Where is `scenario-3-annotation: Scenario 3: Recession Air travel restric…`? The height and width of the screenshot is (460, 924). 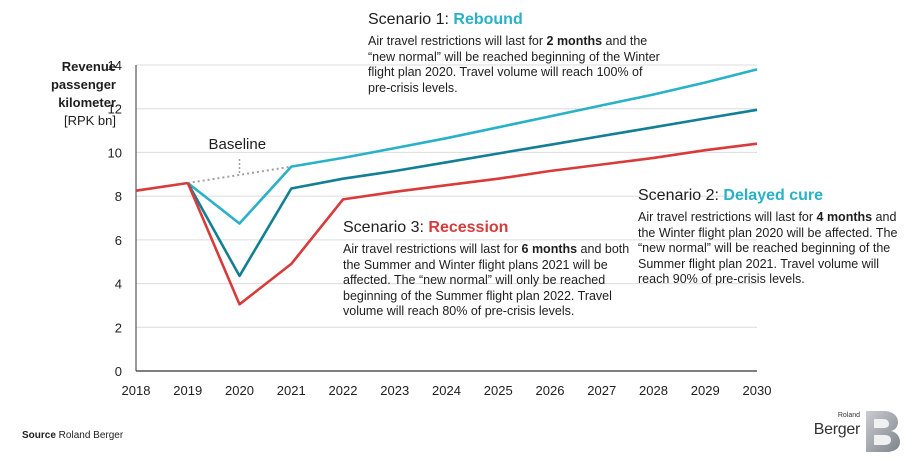 scenario-3-annotation: Scenario 3: Recession Air travel restric… is located at coordinates (488, 269).